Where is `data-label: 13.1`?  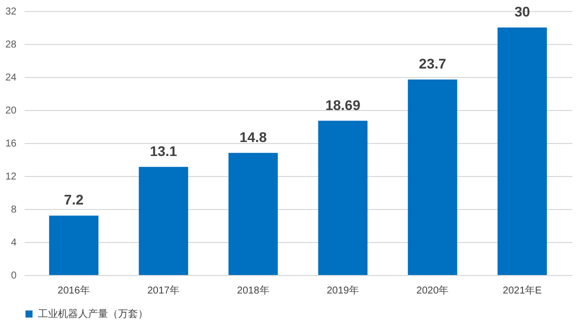
data-label: 13.1 is located at coordinates (164, 150).